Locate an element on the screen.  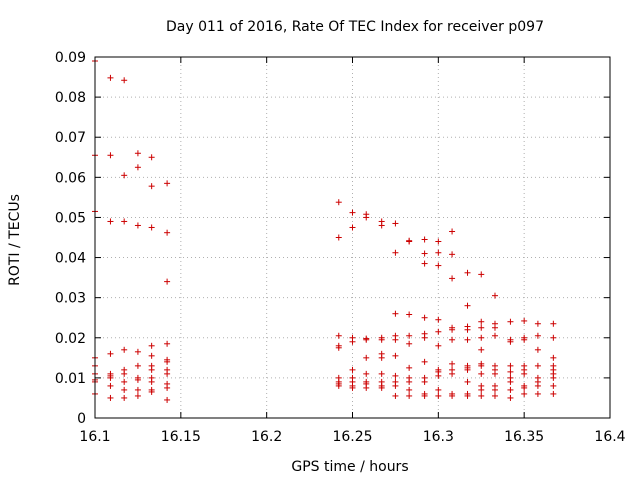
x-tick-label: 16.1 is located at coordinates (94, 437).